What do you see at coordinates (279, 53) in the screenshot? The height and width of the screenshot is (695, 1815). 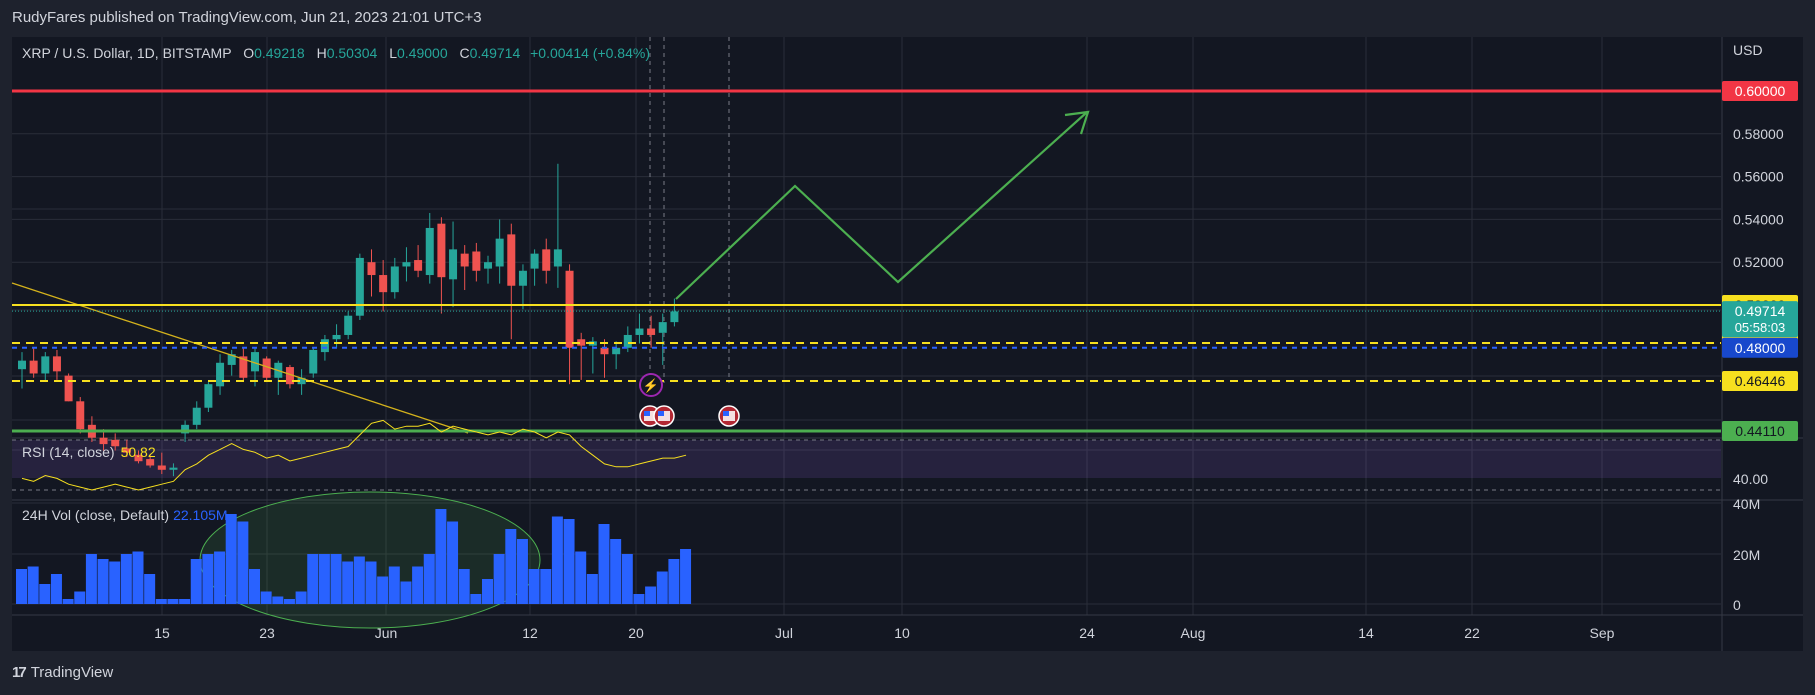 I see `open-value: 0.49218` at bounding box center [279, 53].